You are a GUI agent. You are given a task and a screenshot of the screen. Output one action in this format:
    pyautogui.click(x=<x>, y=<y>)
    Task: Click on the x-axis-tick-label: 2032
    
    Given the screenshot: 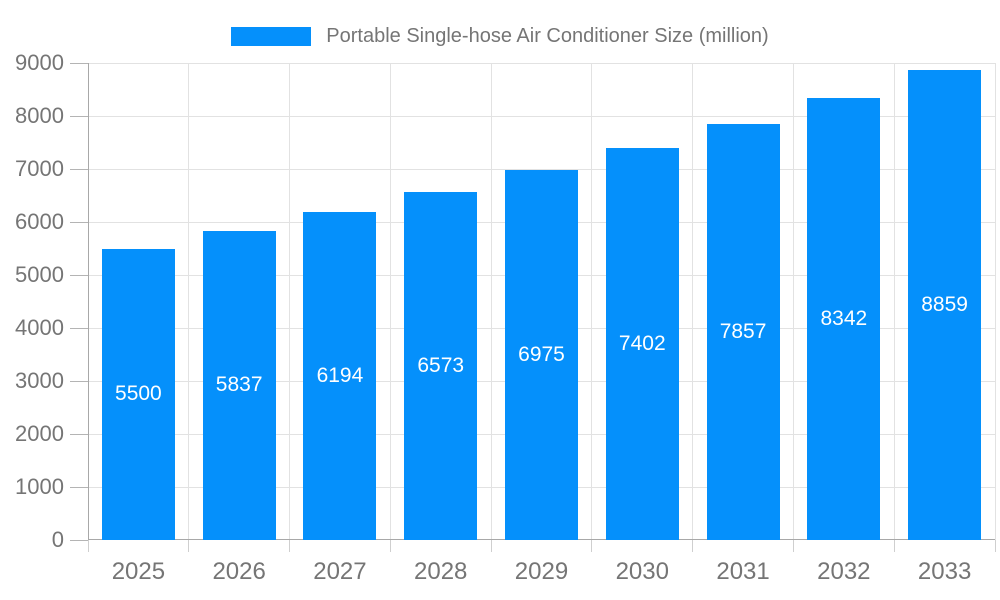 What is the action you would take?
    pyautogui.click(x=844, y=571)
    